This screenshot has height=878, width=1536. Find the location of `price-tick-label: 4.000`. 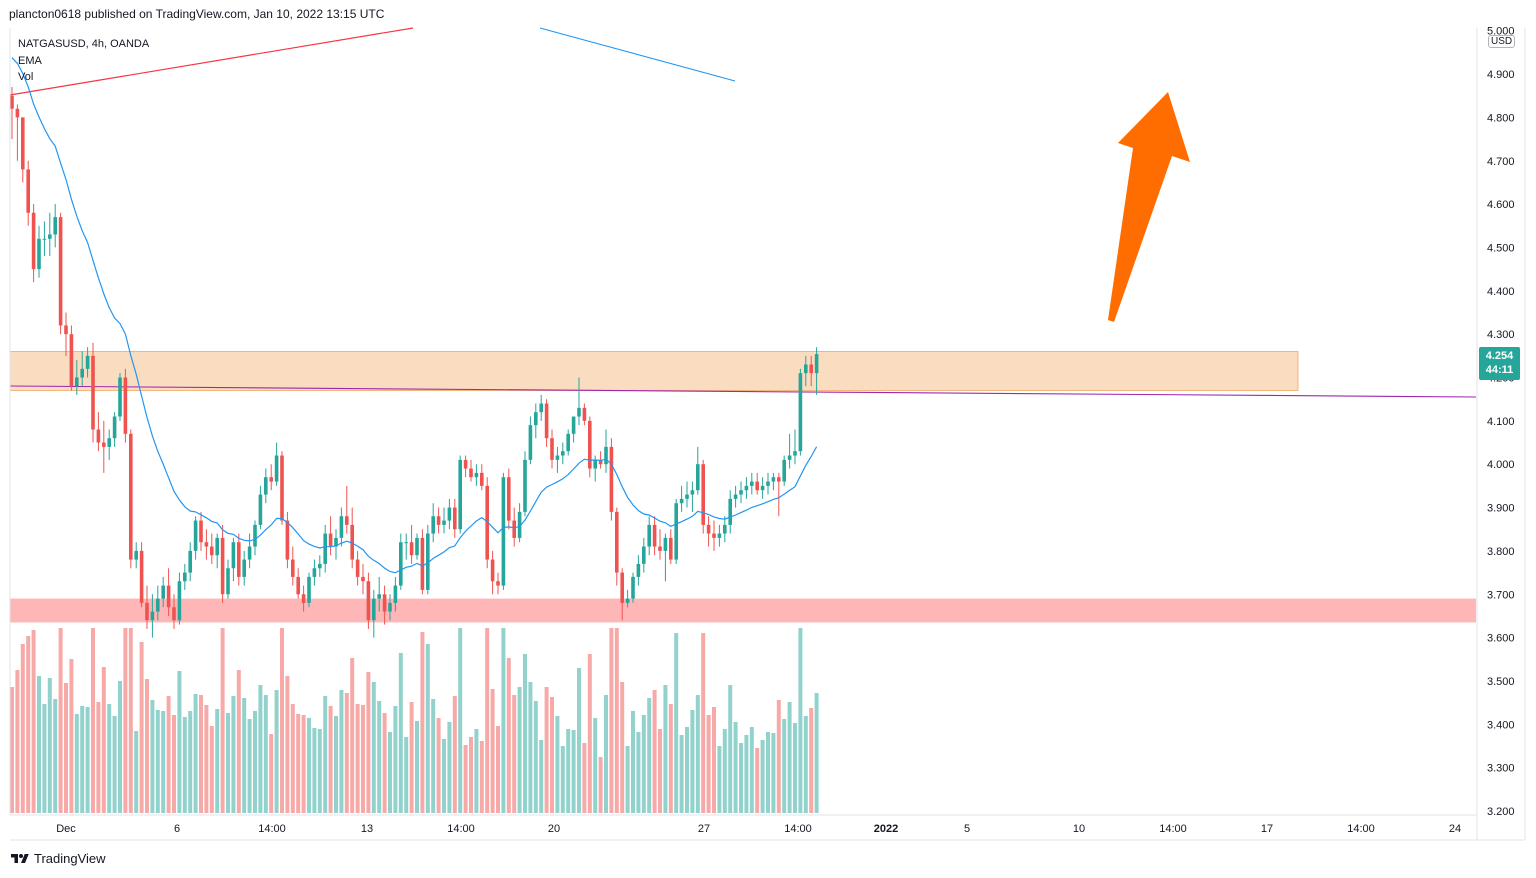

price-tick-label: 4.000 is located at coordinates (1501, 465).